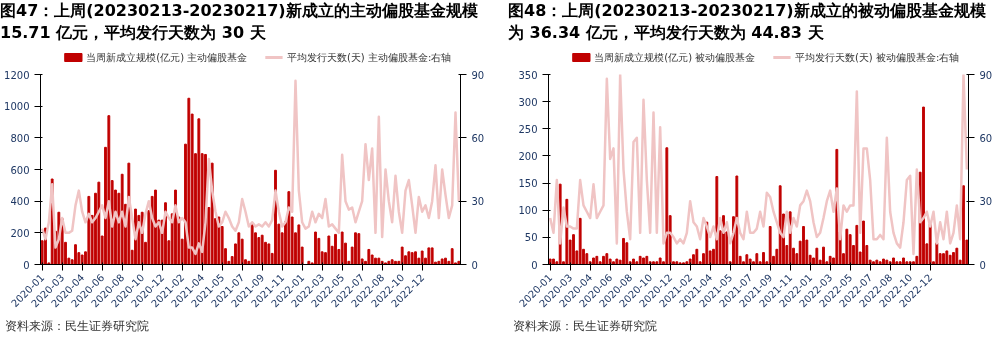  What do you see at coordinates (239, 22) in the screenshot?
I see `chart-title: 图47：上周(20230213-20230217)新成立的主动偏股基金规模 15.71 亿元，平均发行天数为 30 天` at bounding box center [239, 22].